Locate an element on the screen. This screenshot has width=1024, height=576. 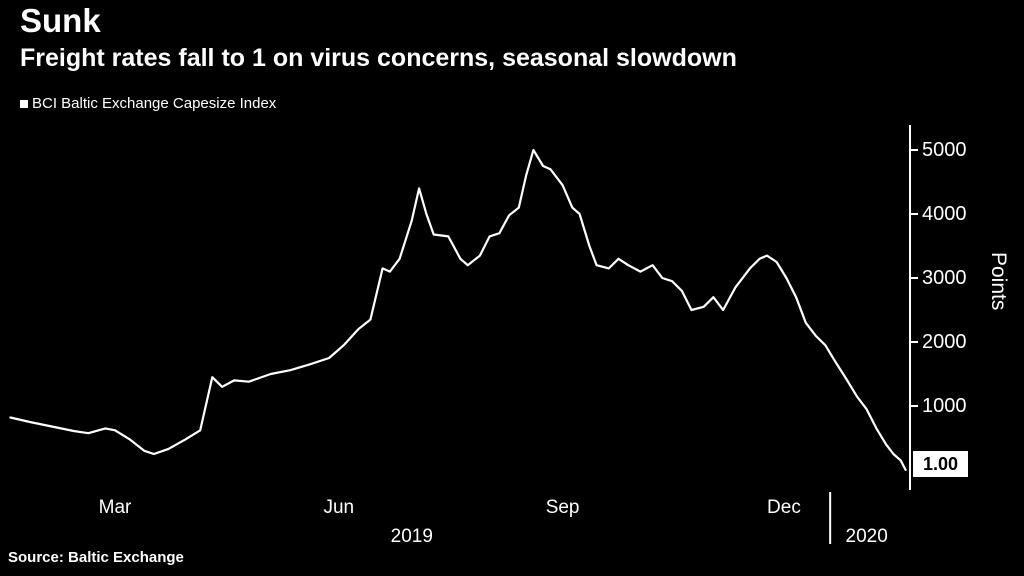
x-tick-label-dec: Dec is located at coordinates (784, 507).